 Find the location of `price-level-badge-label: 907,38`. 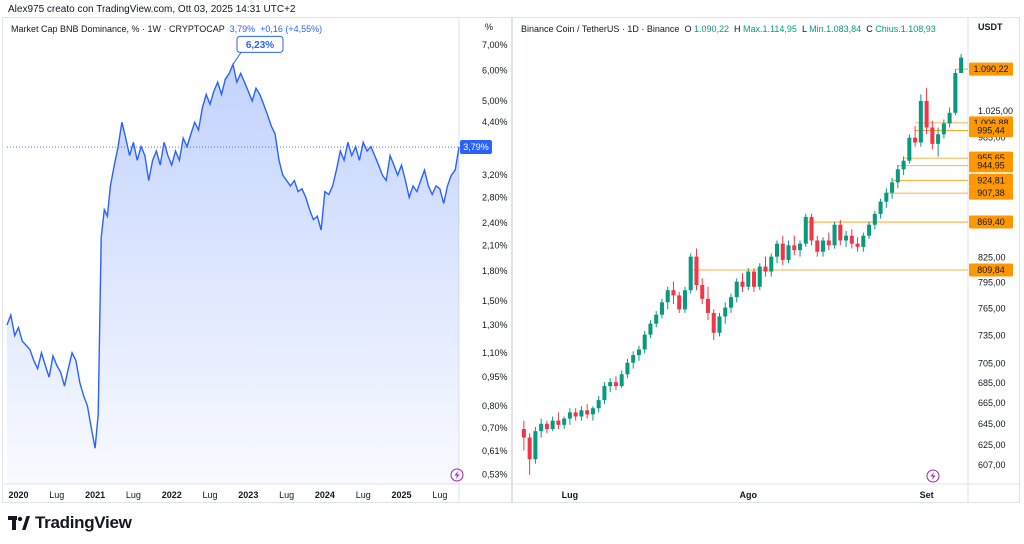

price-level-badge-label: 907,38 is located at coordinates (991, 193).